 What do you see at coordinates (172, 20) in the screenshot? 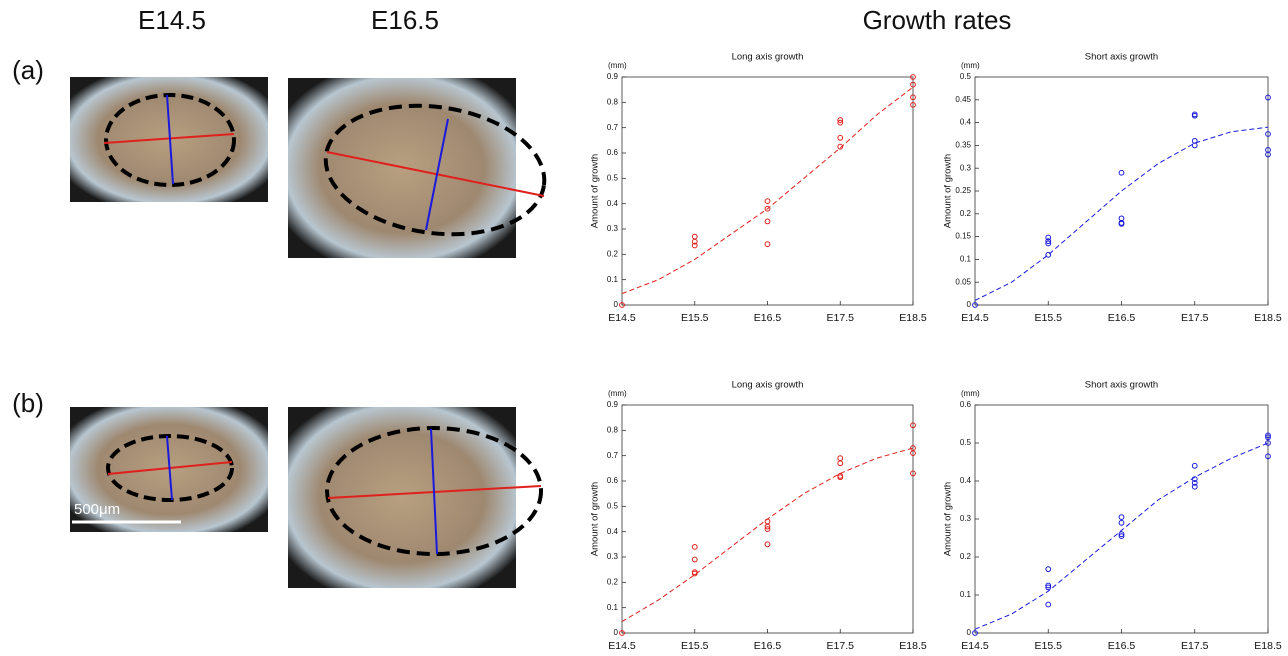
I see `column-header: E14.5` at bounding box center [172, 20].